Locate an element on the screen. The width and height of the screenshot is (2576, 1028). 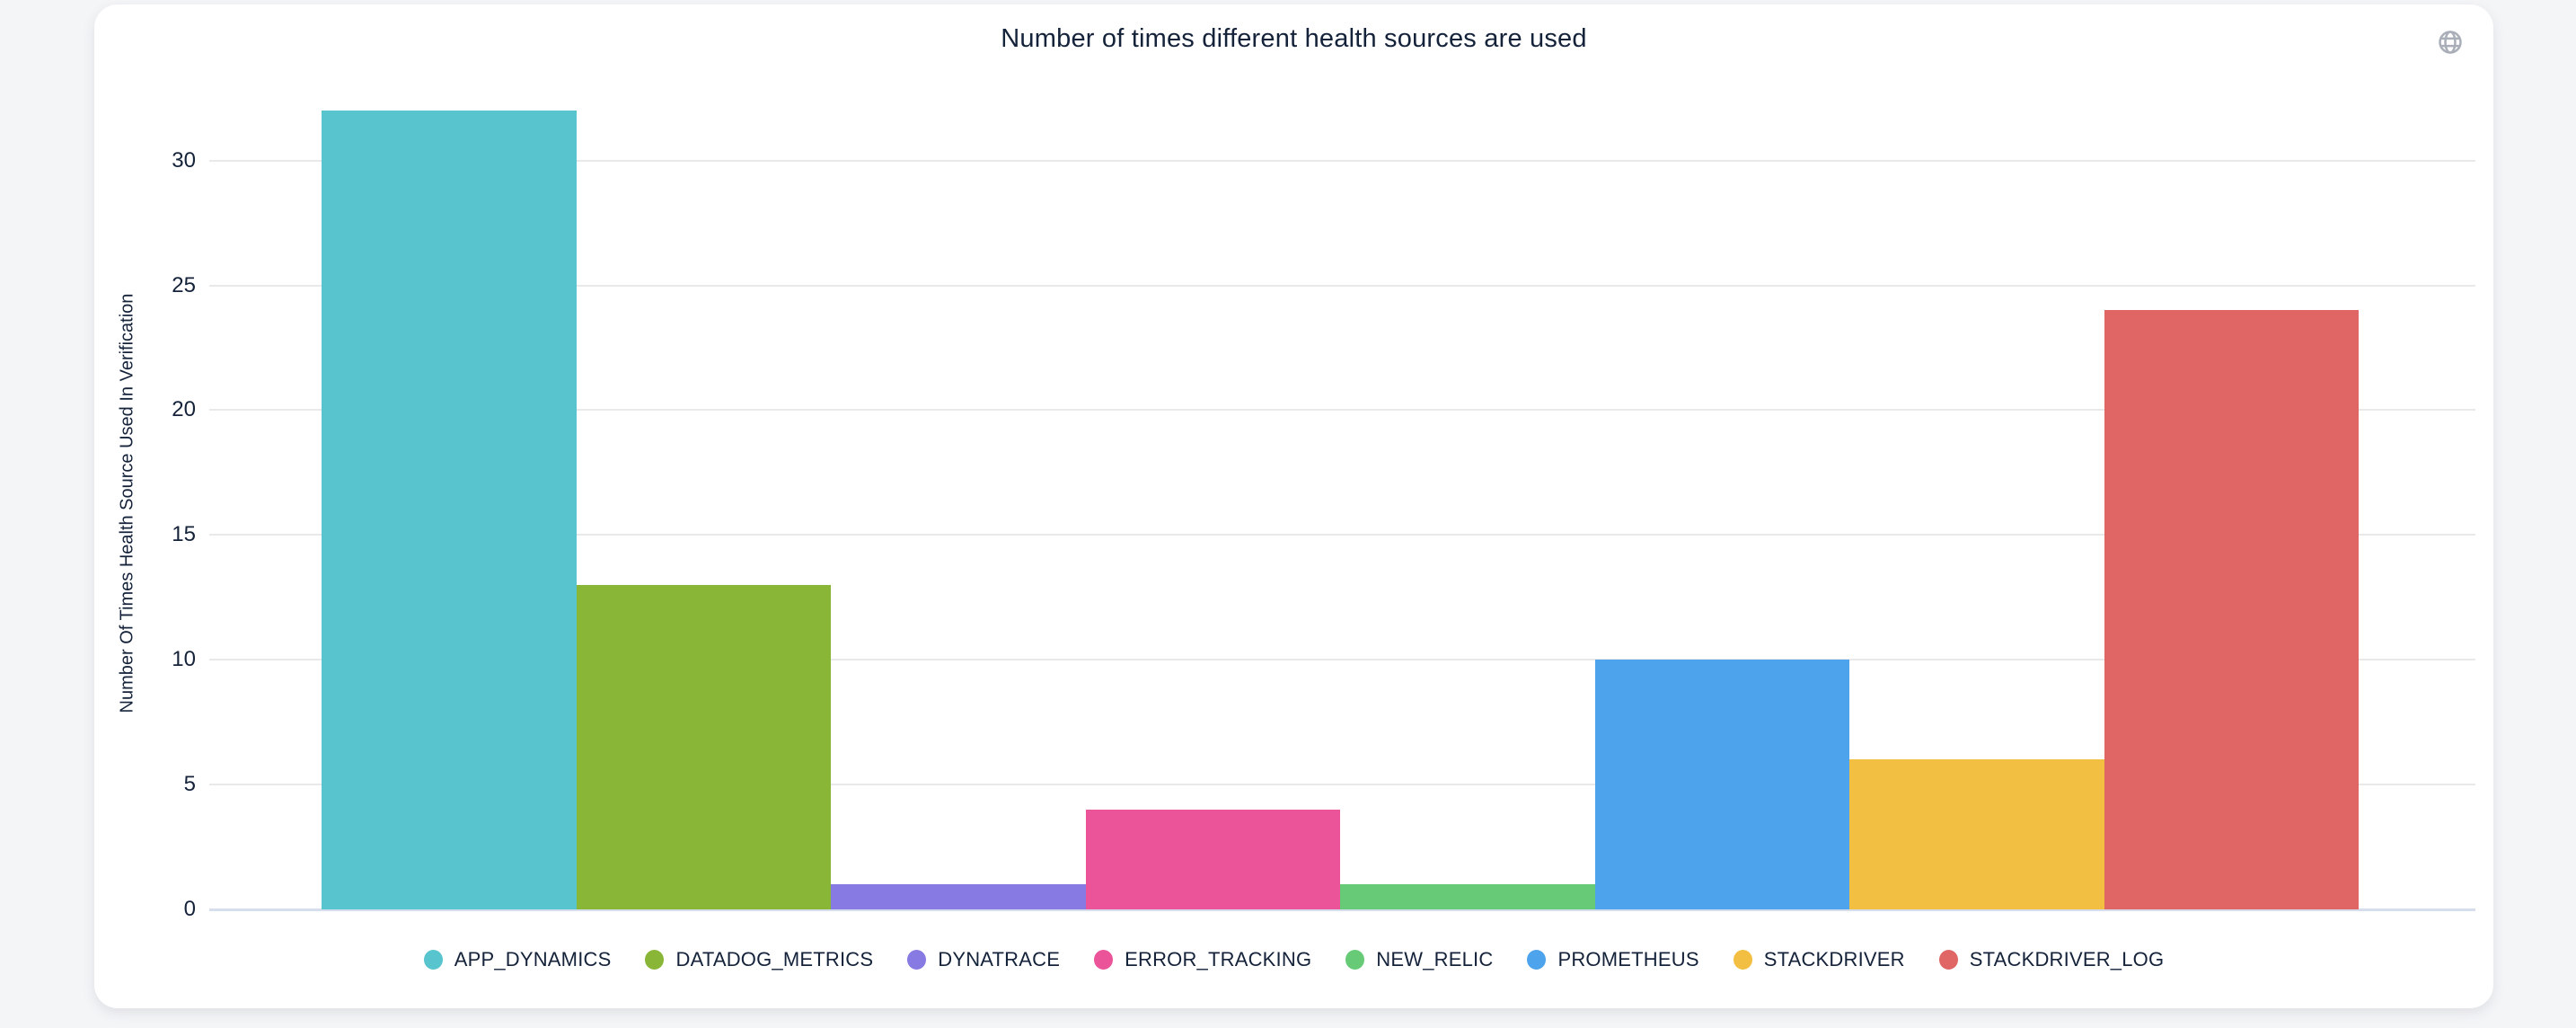
bar-NEW_RELIC is located at coordinates (1467, 897).